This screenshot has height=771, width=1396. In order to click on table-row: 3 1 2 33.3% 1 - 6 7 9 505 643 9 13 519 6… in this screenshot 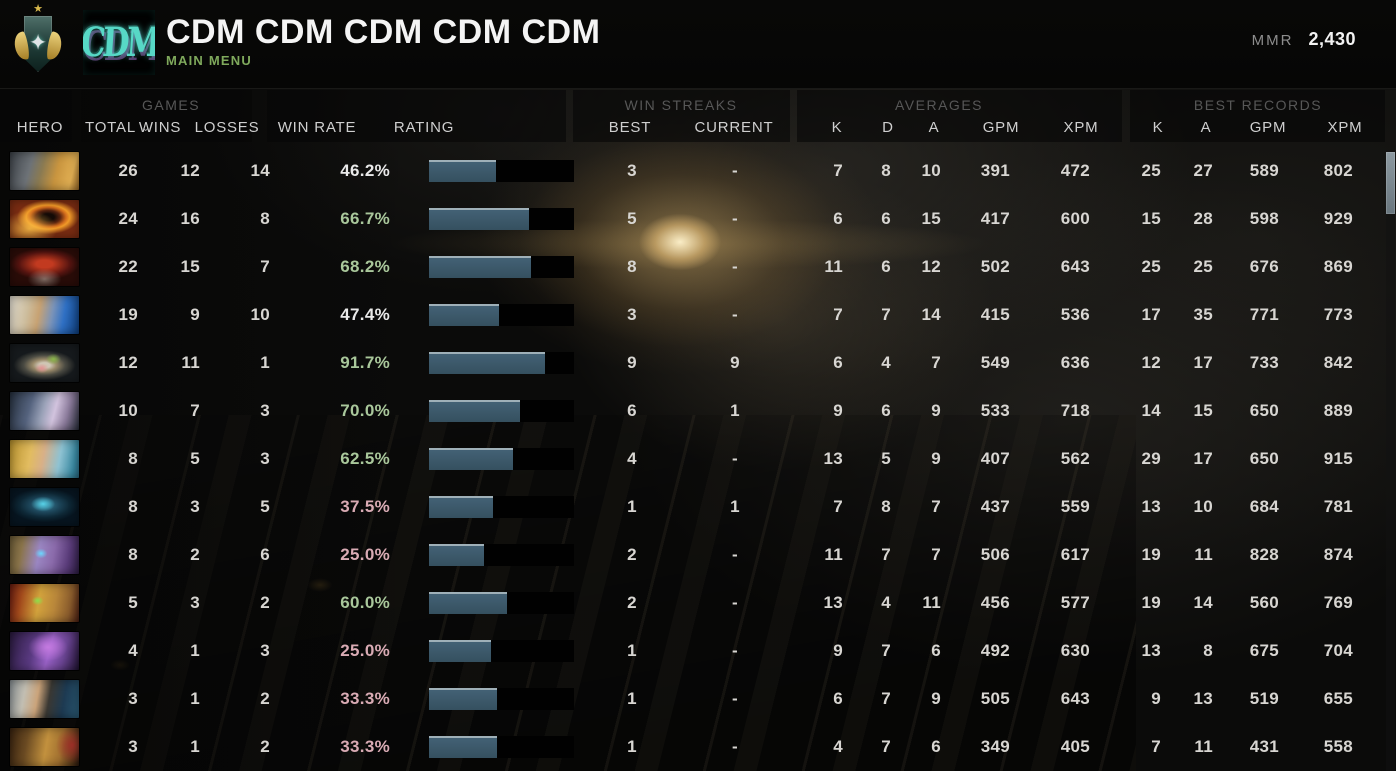, I will do `click(698, 699)`.